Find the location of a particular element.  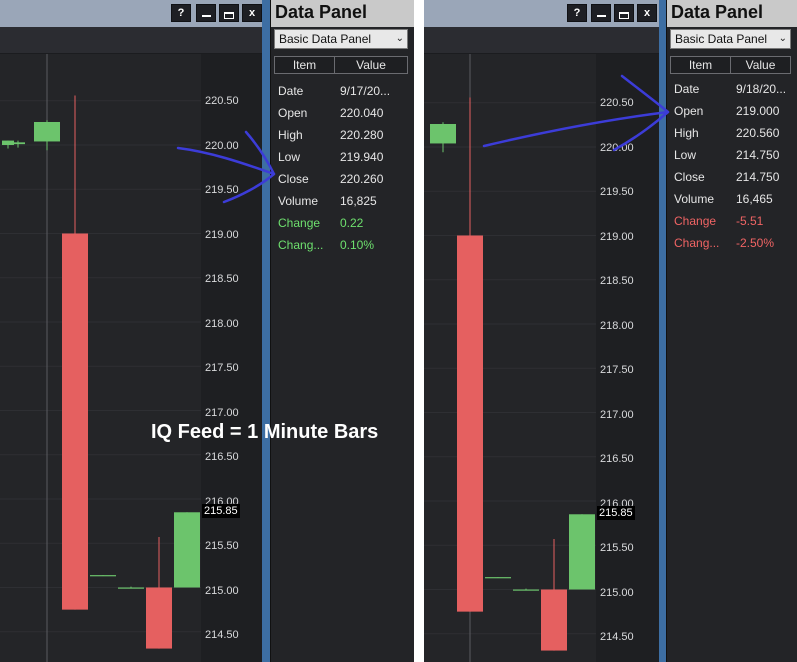

row-value: 220.280 is located at coordinates (362, 135).